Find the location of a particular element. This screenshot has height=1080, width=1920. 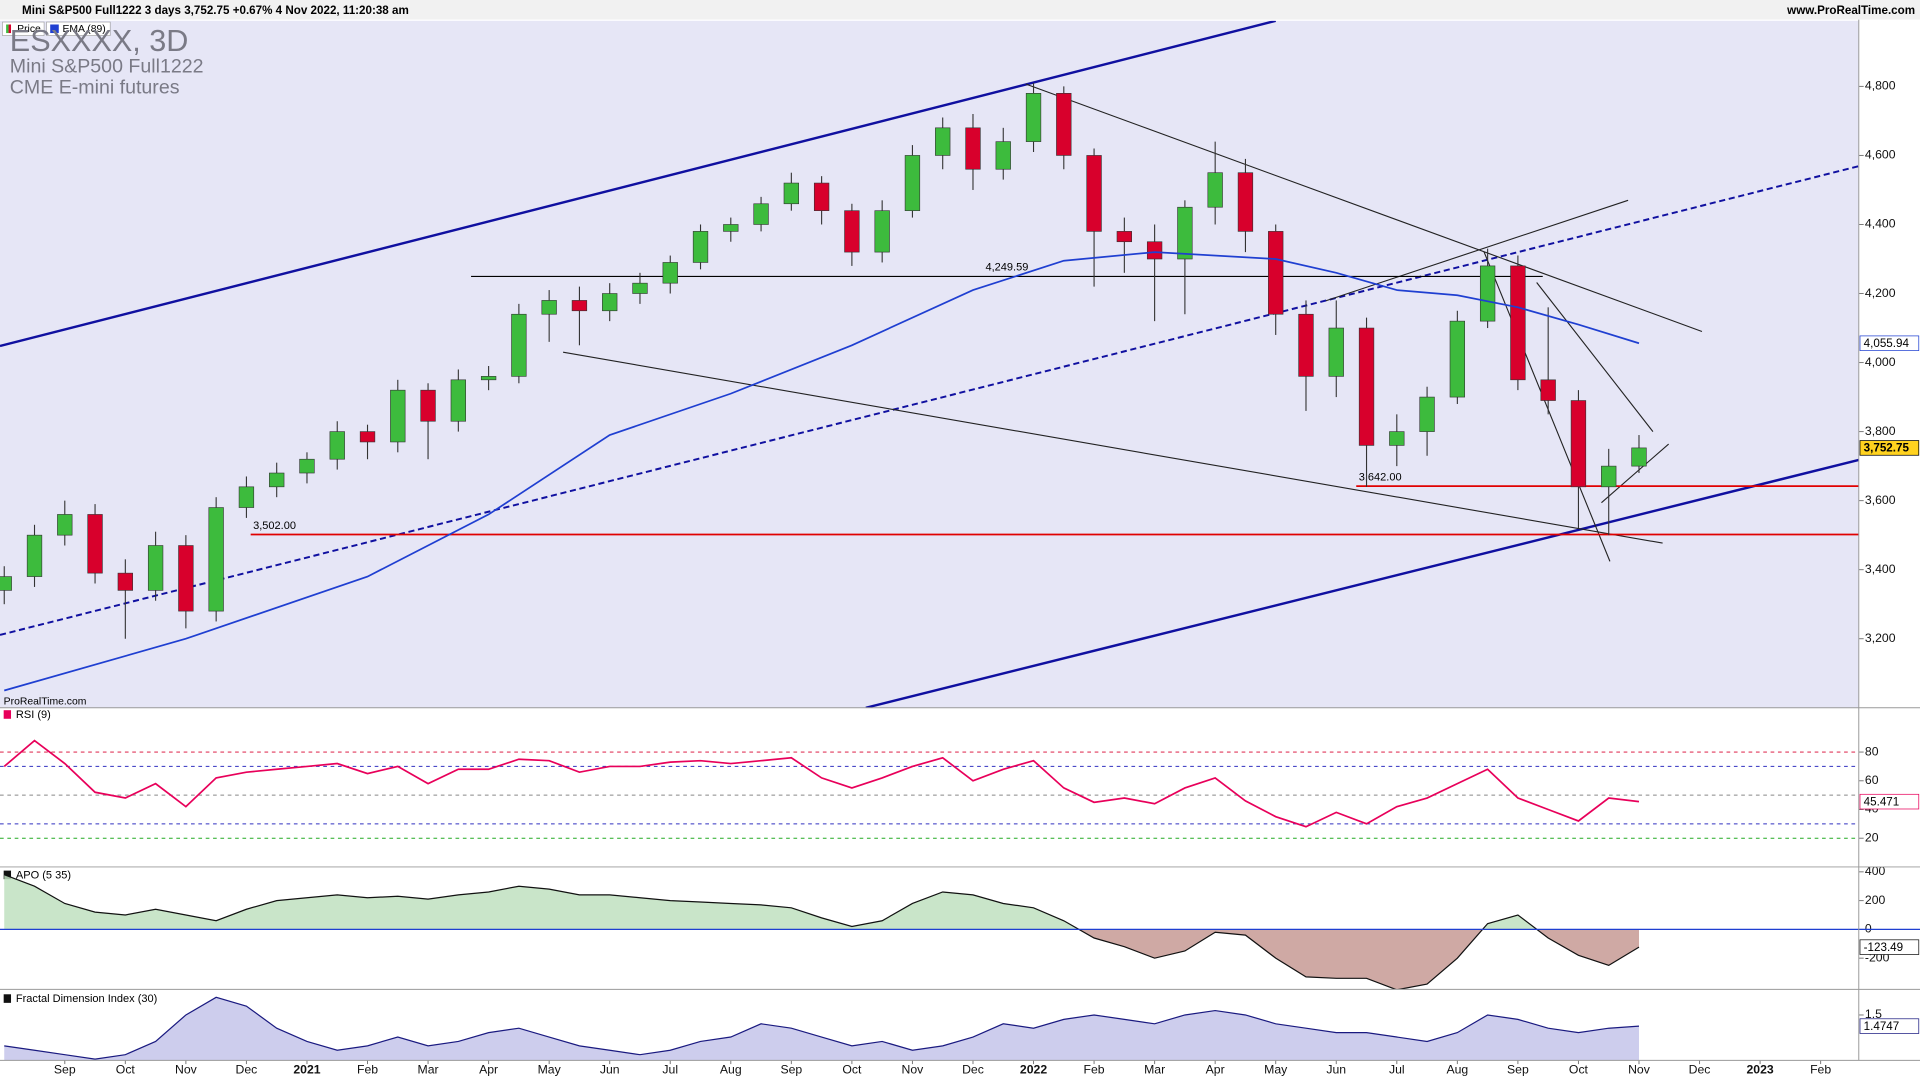

x-tick-label: Jun is located at coordinates (610, 1069).